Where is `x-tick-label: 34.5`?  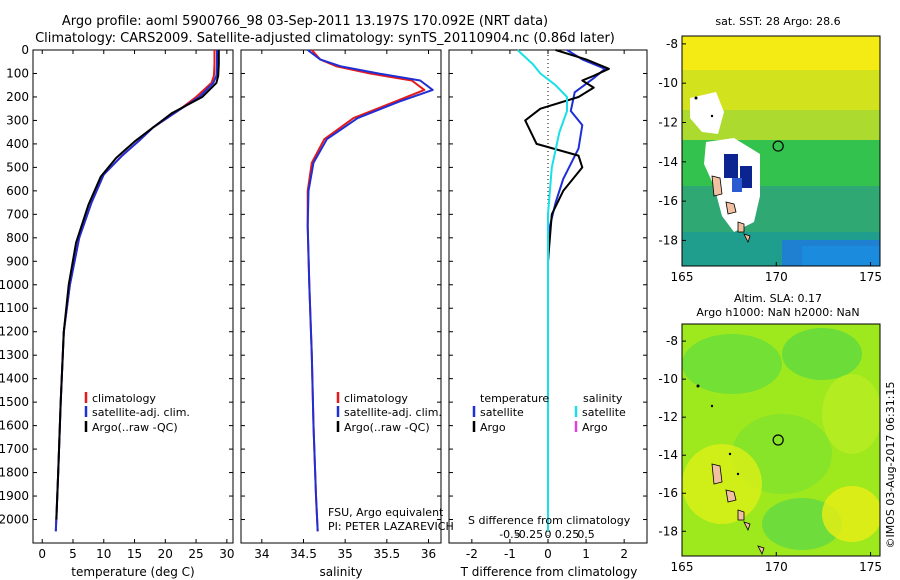 x-tick-label: 34.5 is located at coordinates (303, 554).